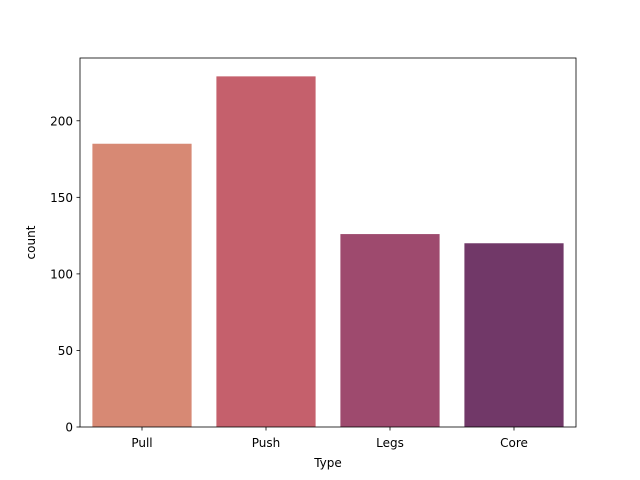 This screenshot has height=480, width=640. What do you see at coordinates (61, 274) in the screenshot?
I see `y-tick-label: 100` at bounding box center [61, 274].